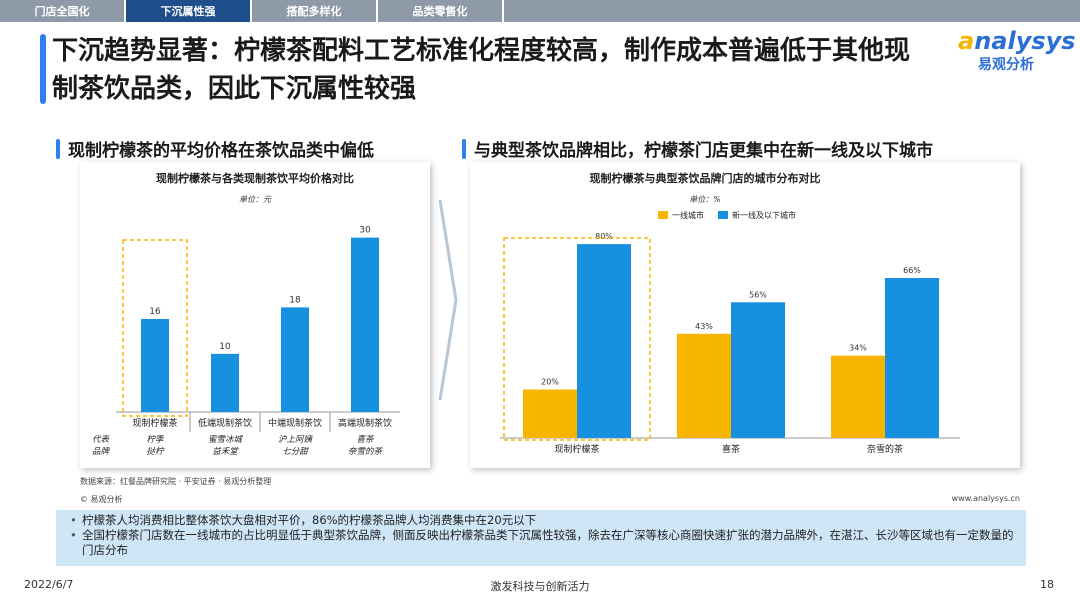 The image size is (1080, 608). What do you see at coordinates (43, 69) in the screenshot?
I see `title-accent-bar` at bounding box center [43, 69].